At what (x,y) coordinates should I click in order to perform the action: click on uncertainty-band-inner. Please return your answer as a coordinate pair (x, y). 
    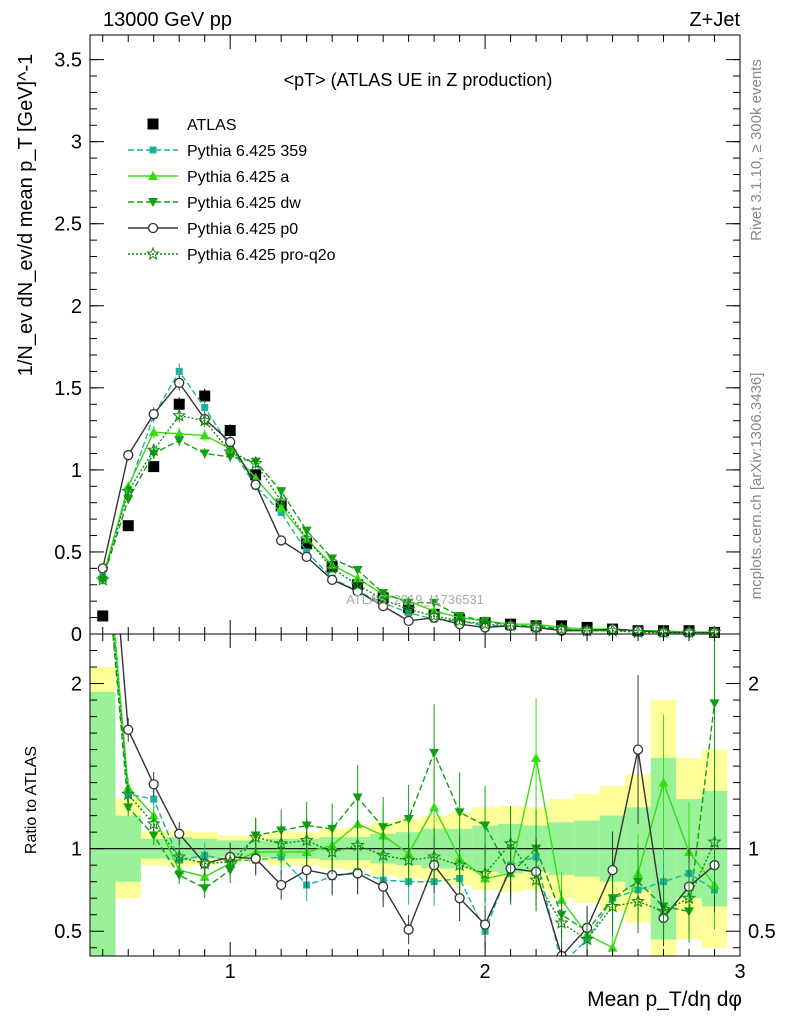
    Looking at the image, I should click on (103, 823).